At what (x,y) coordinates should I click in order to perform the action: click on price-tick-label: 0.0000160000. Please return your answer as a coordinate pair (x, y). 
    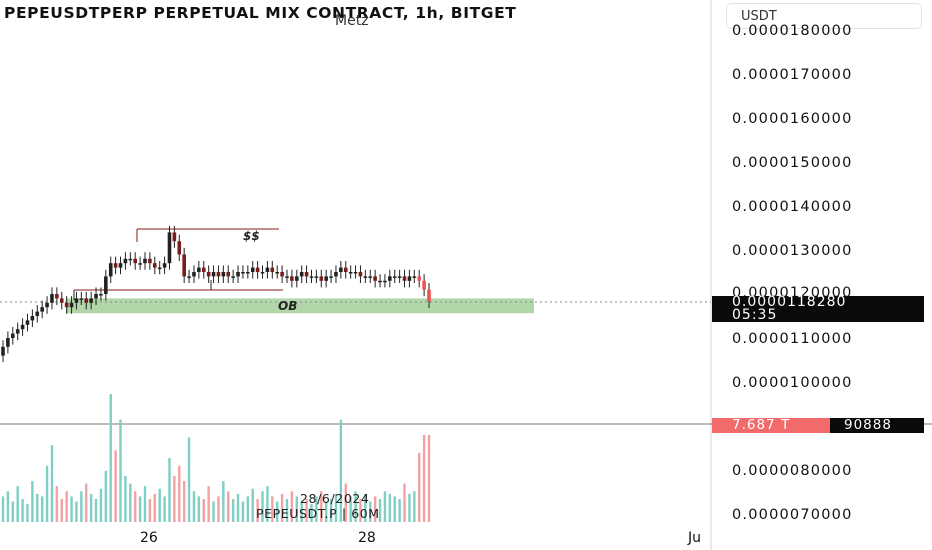
    Looking at the image, I should click on (792, 119).